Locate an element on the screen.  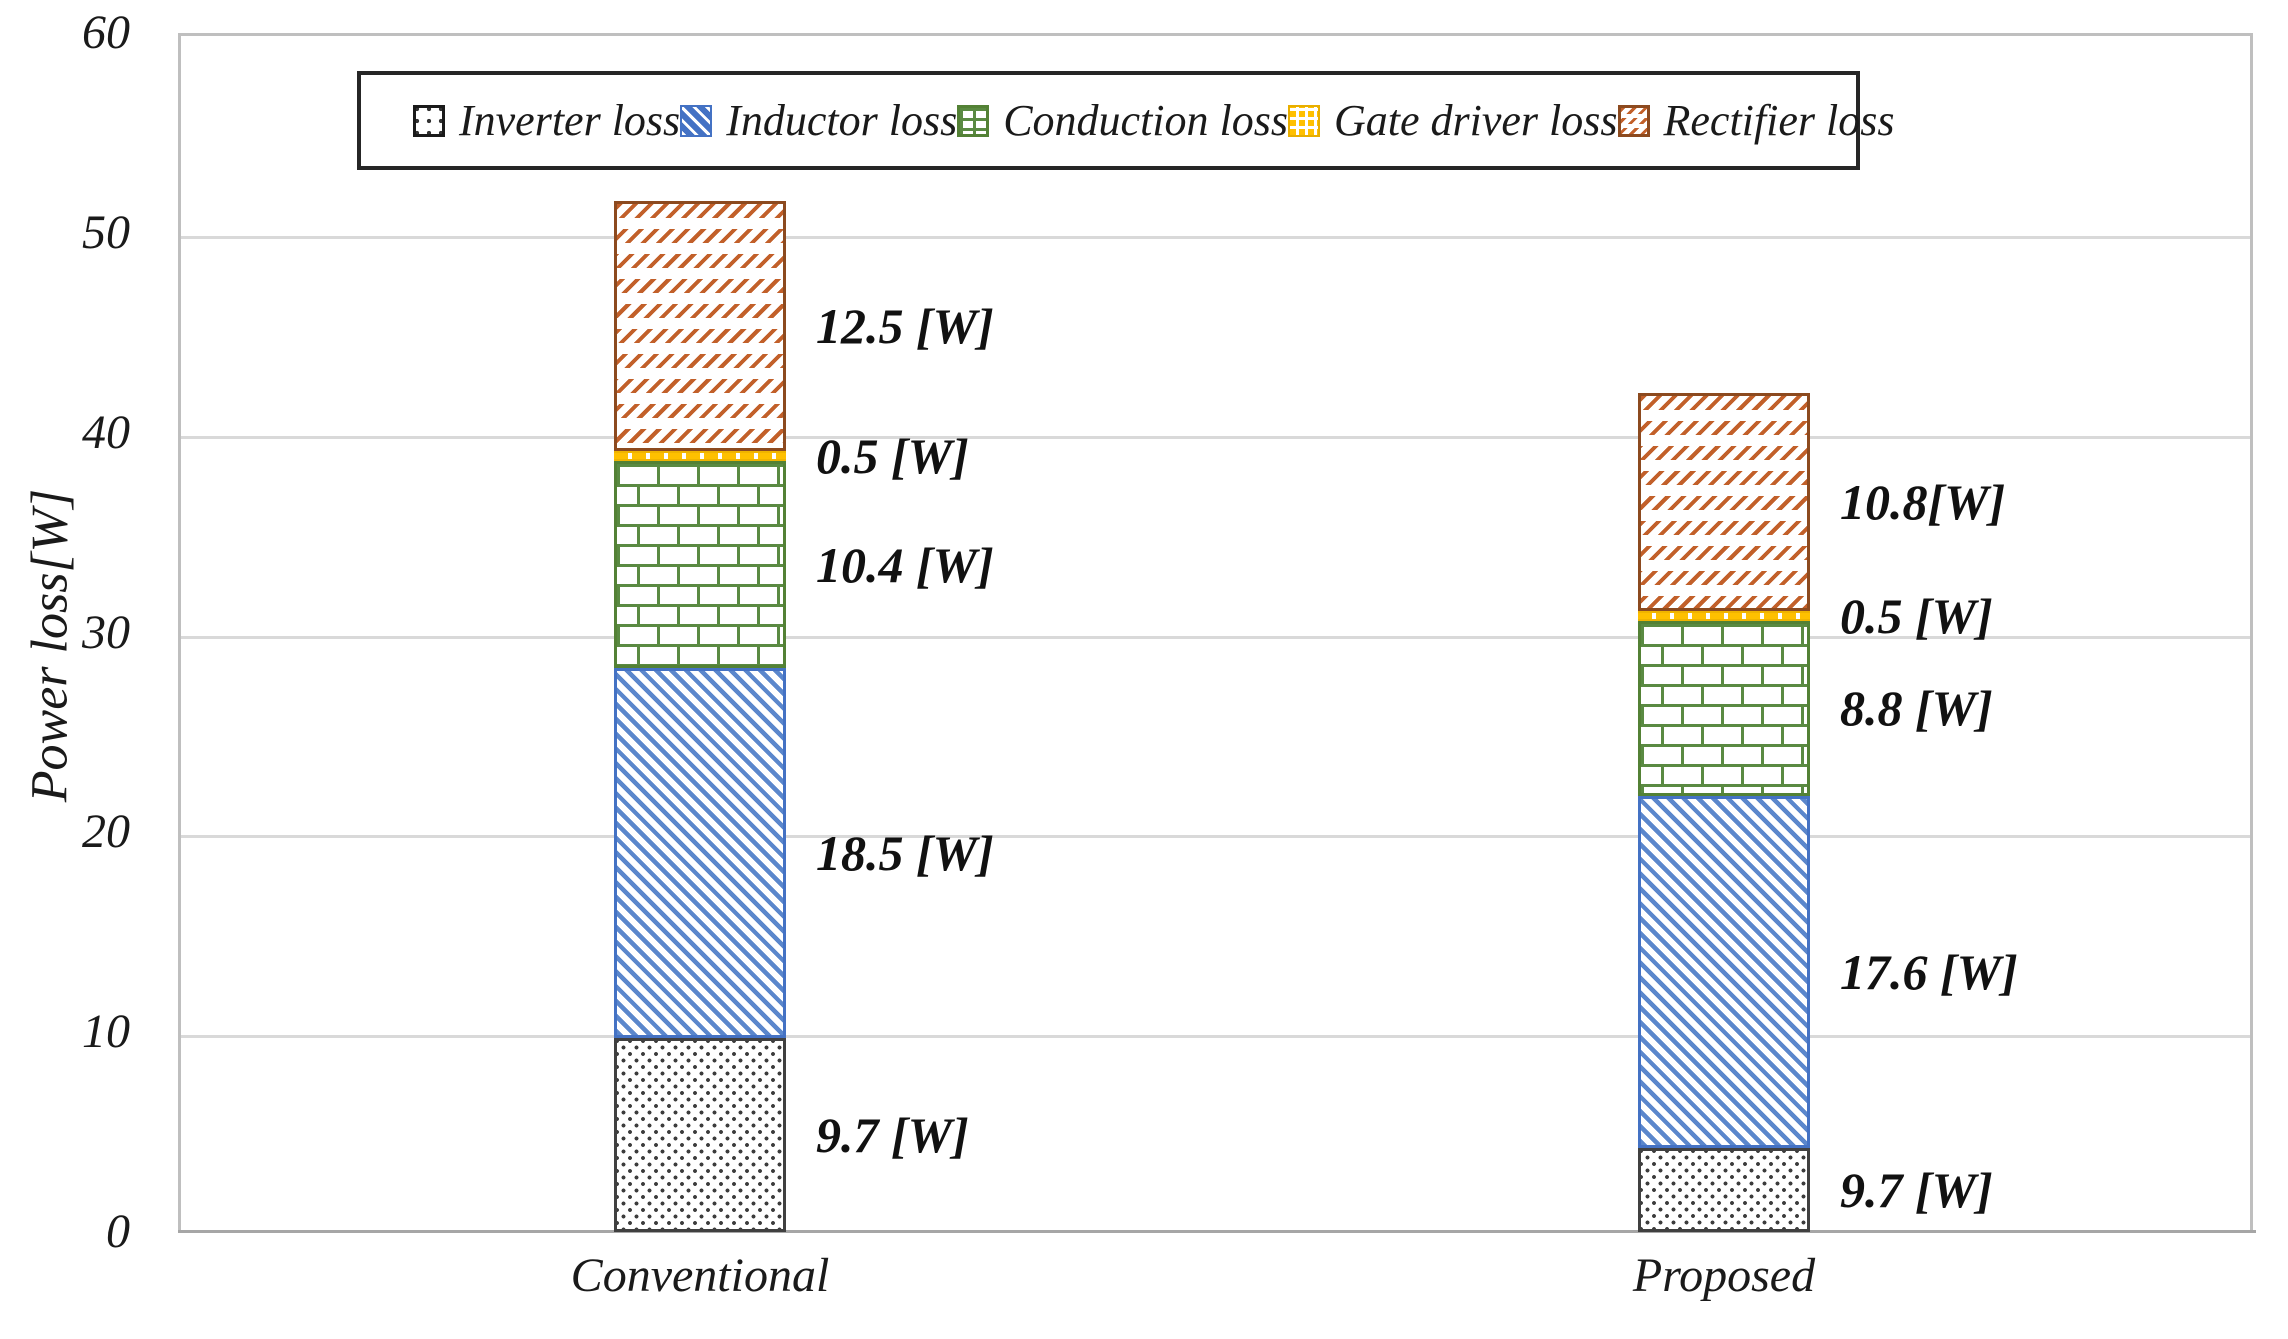
orange-dash-hatch-swatch-icon is located at coordinates (1633, 120).